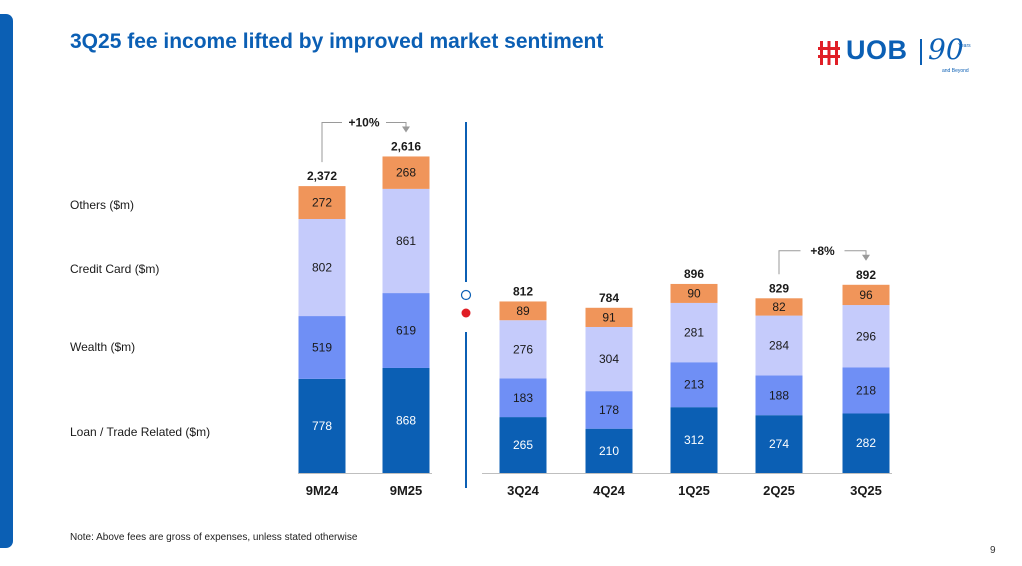  I want to click on data-label-wealth-3Q25: 218, so click(866, 390).